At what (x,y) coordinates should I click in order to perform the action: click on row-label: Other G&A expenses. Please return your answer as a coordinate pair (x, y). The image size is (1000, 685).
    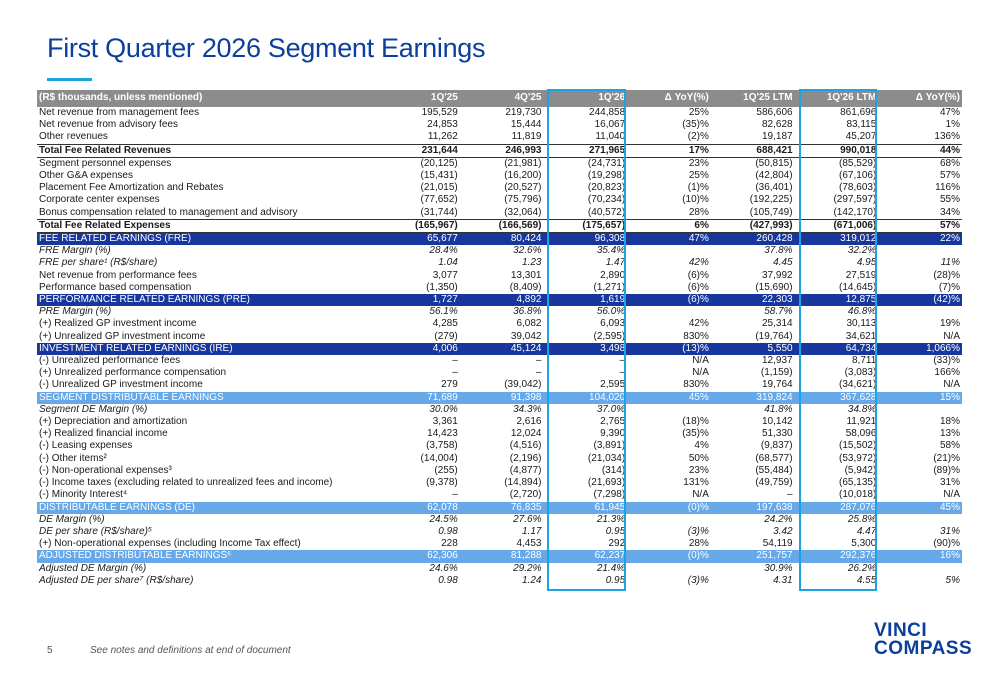
    Looking at the image, I should click on (86, 176).